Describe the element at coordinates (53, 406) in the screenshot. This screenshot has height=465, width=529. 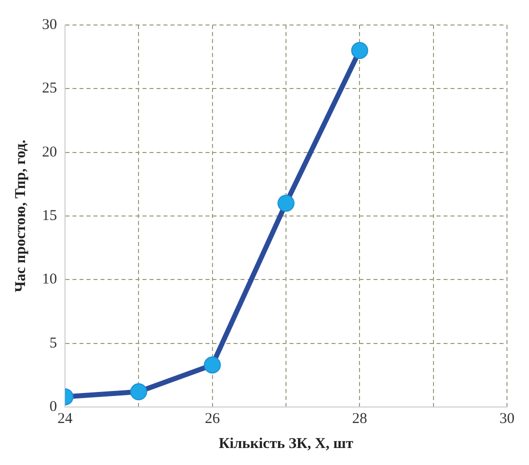
I see `y-tick-label: 0` at that location.